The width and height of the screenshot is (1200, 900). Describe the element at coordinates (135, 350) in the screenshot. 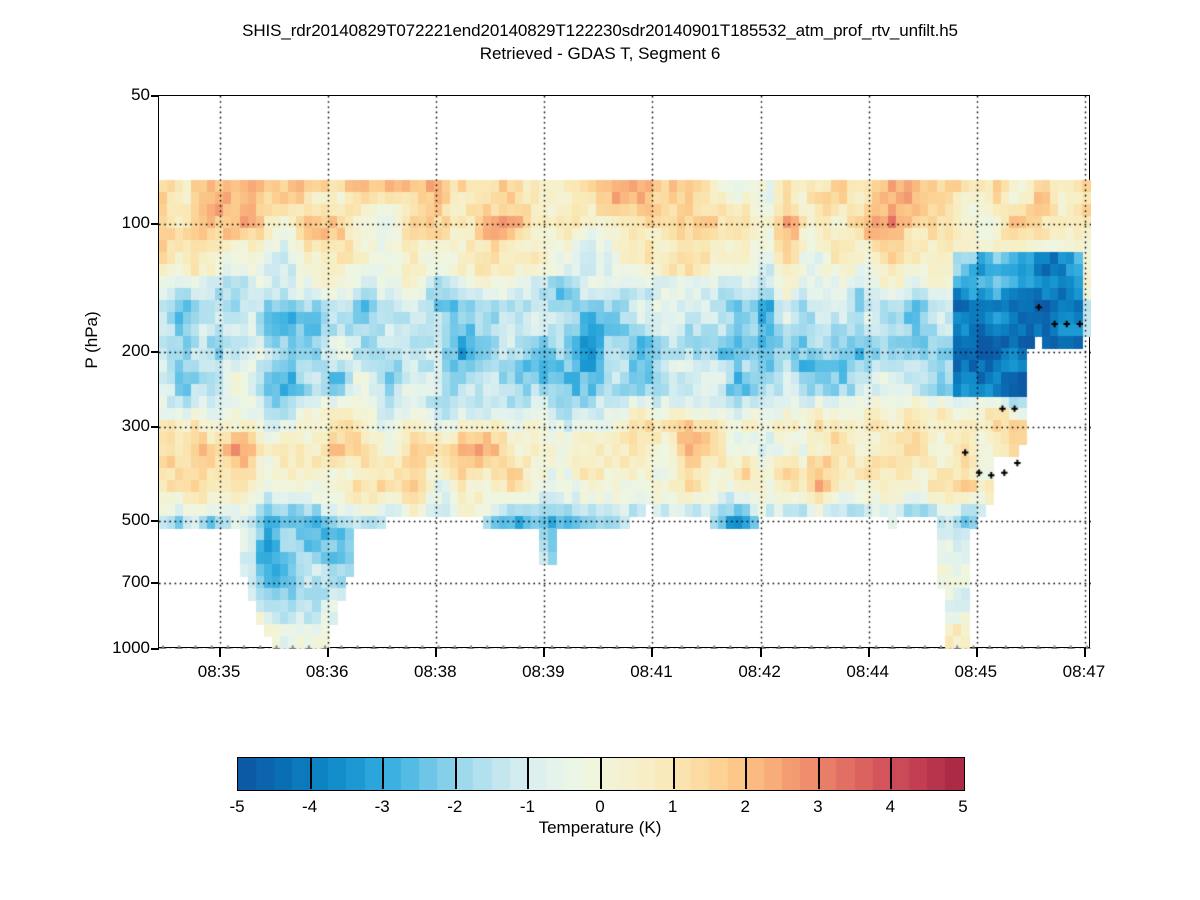

I see `y-axis-tick-label: 200` at that location.